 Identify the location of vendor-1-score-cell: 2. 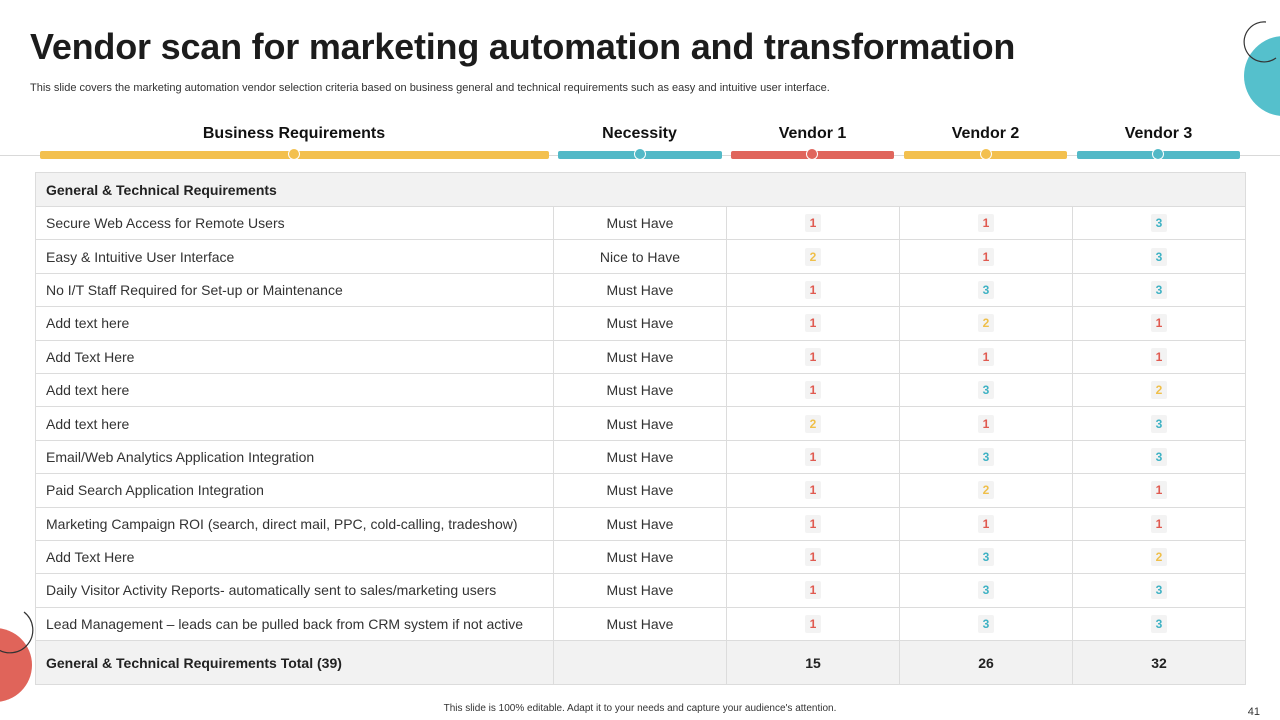
(813, 256).